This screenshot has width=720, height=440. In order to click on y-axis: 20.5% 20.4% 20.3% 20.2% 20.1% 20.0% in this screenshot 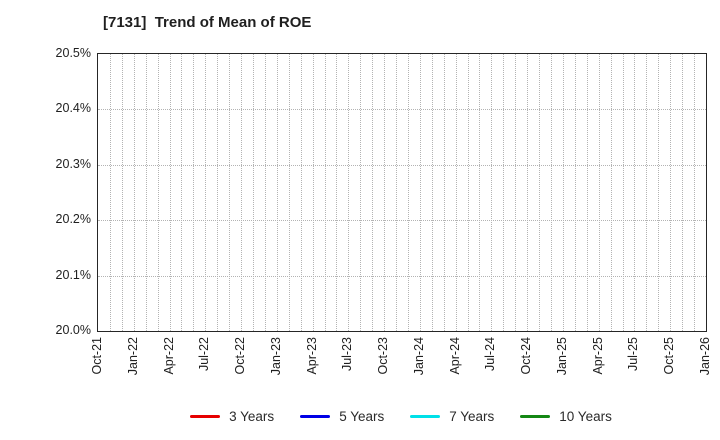, I will do `click(45, 191)`.